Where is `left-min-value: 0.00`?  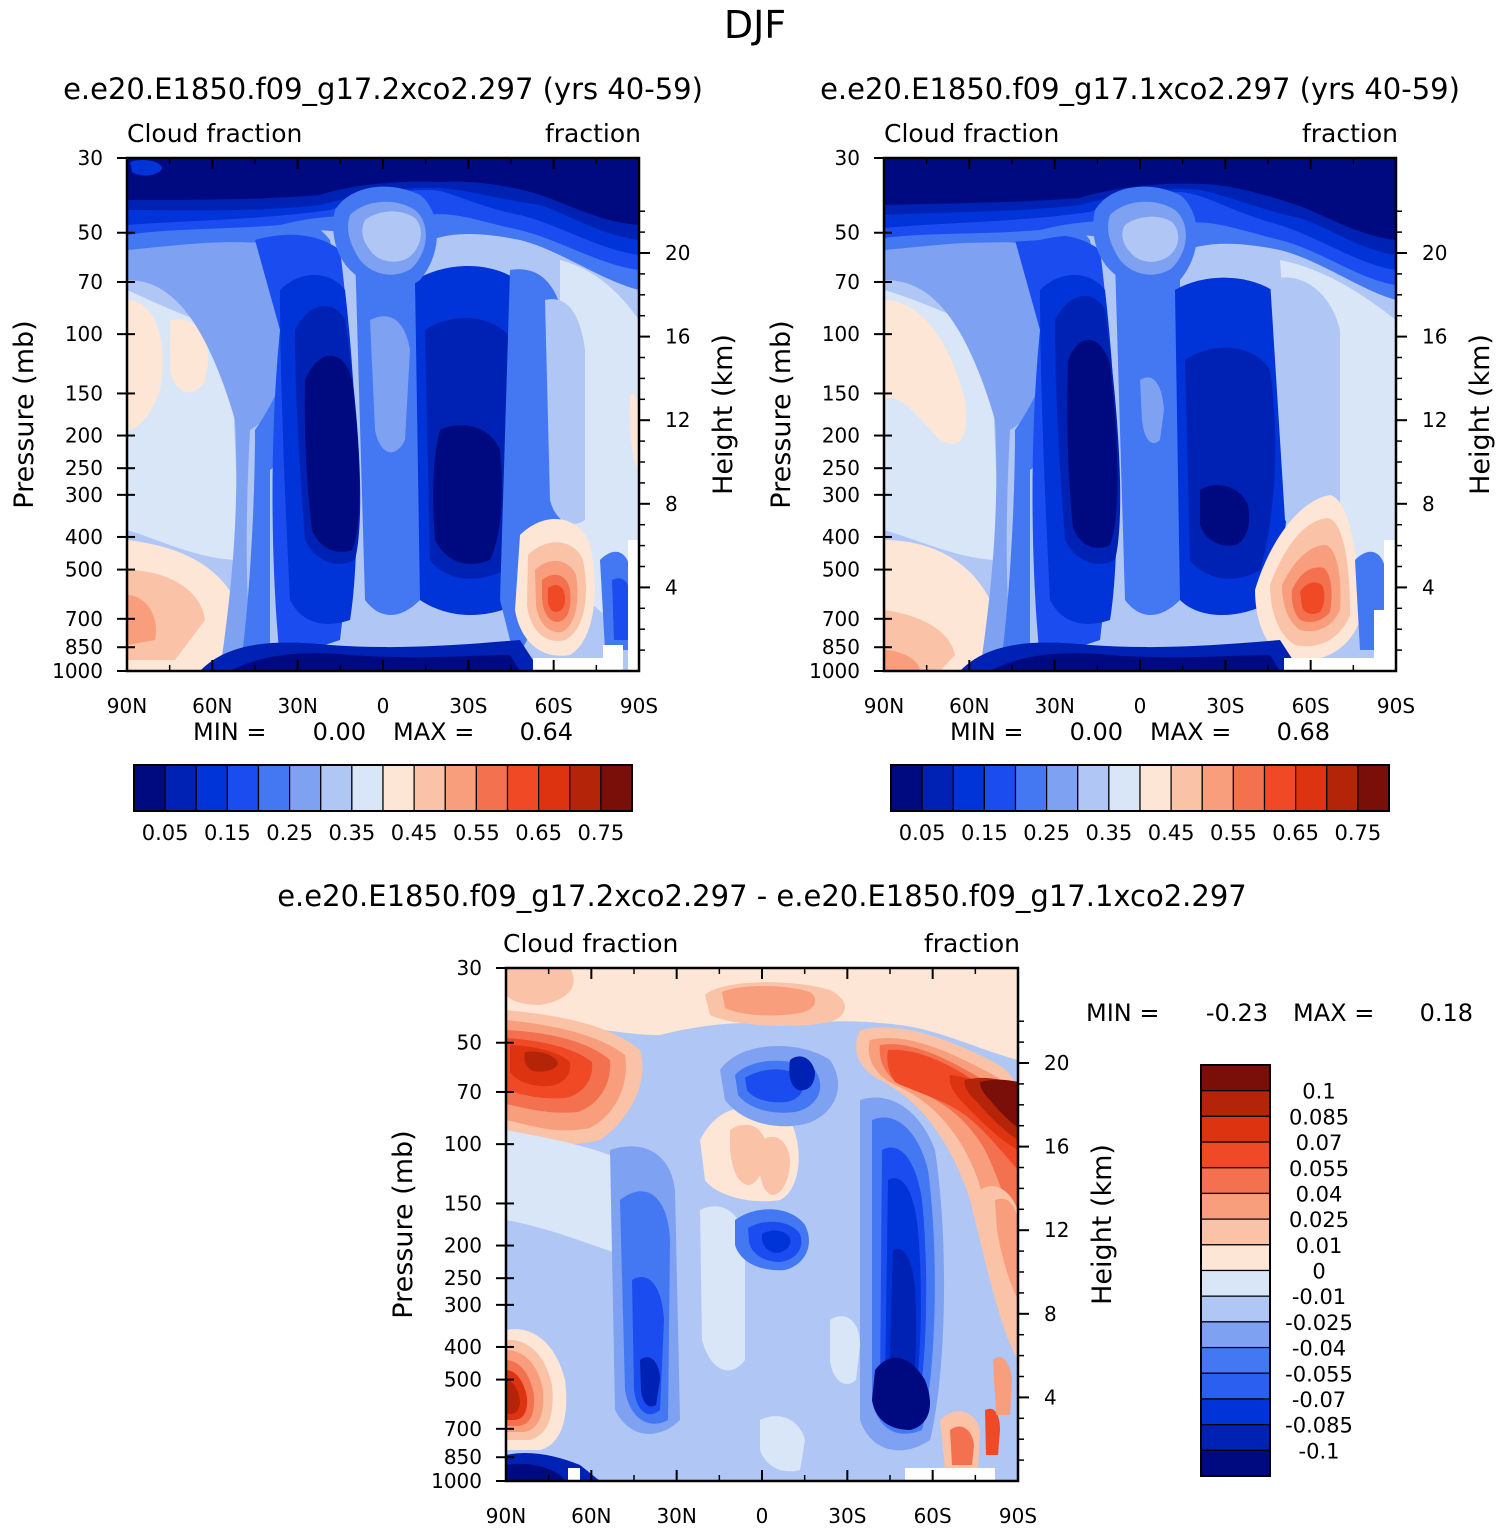
left-min-value: 0.00 is located at coordinates (339, 732).